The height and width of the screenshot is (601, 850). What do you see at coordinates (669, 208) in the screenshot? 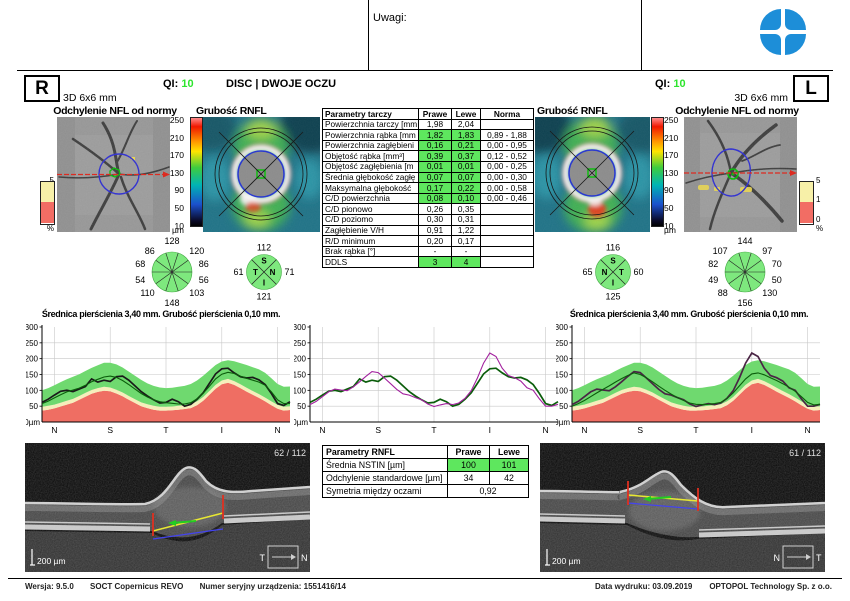
I see `um-scale-tick: 50` at bounding box center [669, 208].